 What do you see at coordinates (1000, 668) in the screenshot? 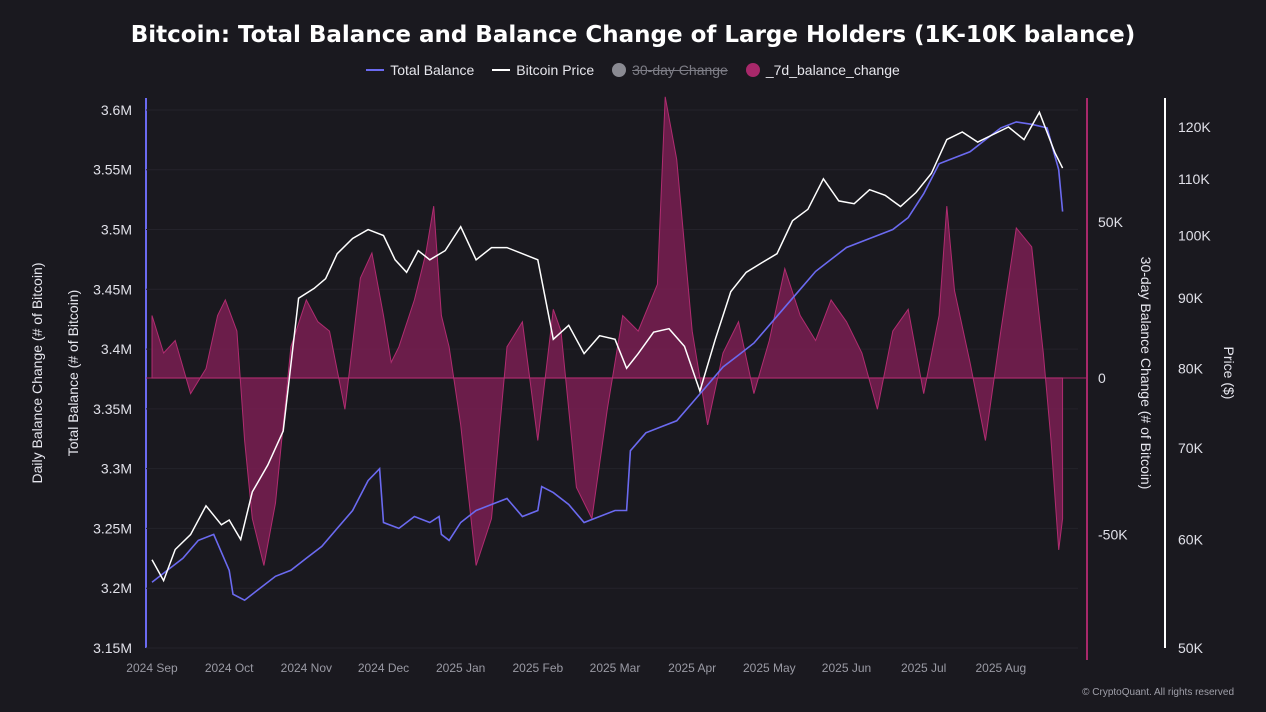
I see `x-tick-label: 2025 Aug` at bounding box center [1000, 668].